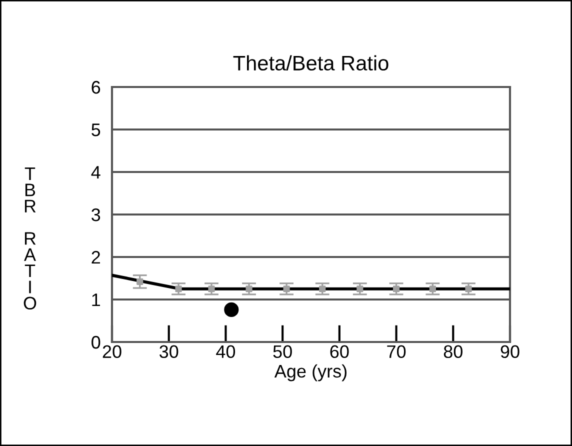 The width and height of the screenshot is (572, 446). Describe the element at coordinates (96, 215) in the screenshot. I see `y-tick-label: 3` at that location.